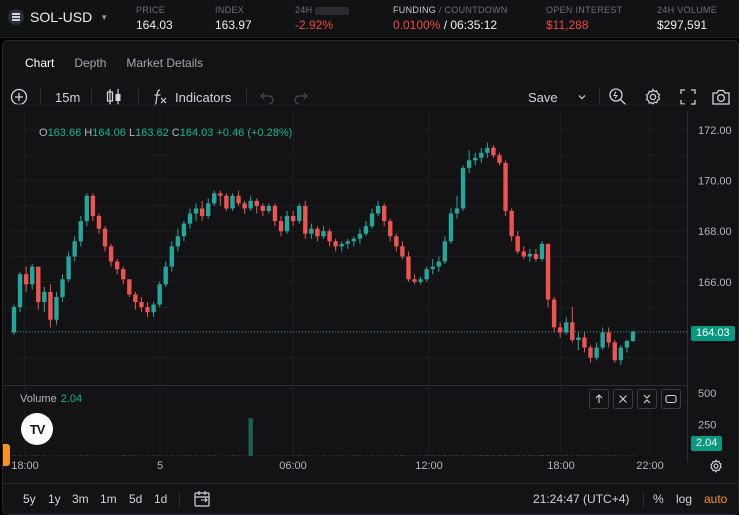 Image resolution: width=739 pixels, height=515 pixels. What do you see at coordinates (707, 426) in the screenshot?
I see `volume-axis-tick: 250` at bounding box center [707, 426].